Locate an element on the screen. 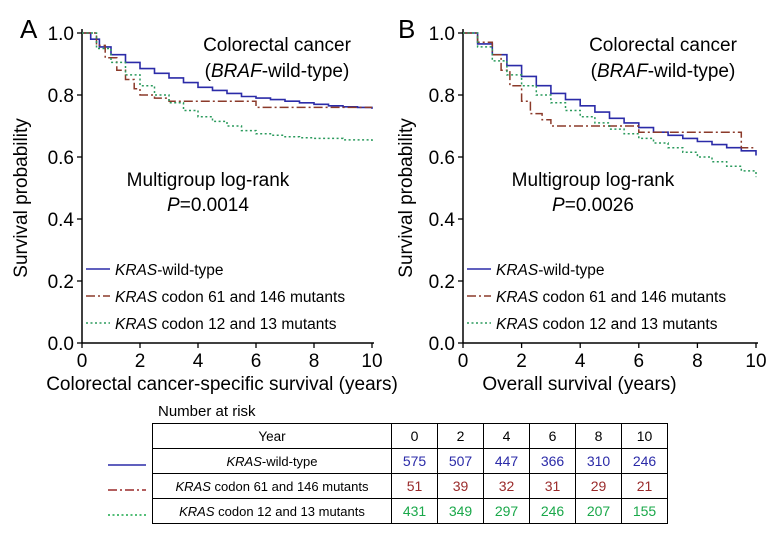 This screenshot has height=542, width=768. x-axis-label: Overall survival (years) is located at coordinates (579, 384).